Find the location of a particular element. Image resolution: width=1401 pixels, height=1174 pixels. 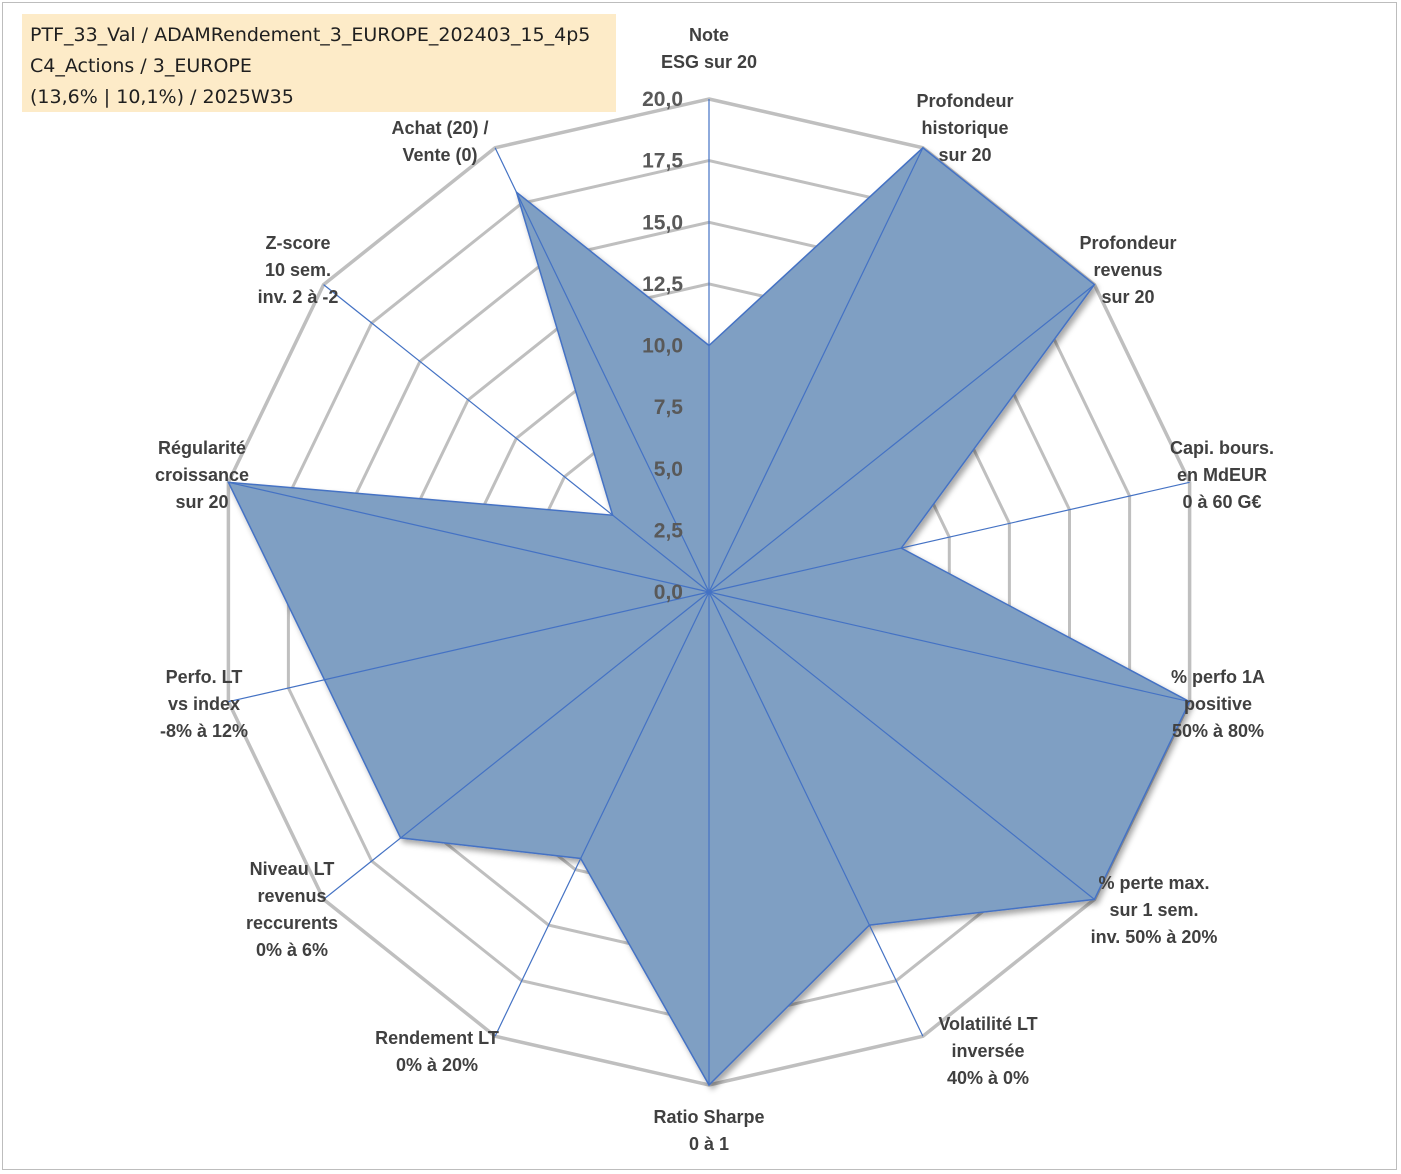

tick-label-0: 0,0 is located at coordinates (668, 592).